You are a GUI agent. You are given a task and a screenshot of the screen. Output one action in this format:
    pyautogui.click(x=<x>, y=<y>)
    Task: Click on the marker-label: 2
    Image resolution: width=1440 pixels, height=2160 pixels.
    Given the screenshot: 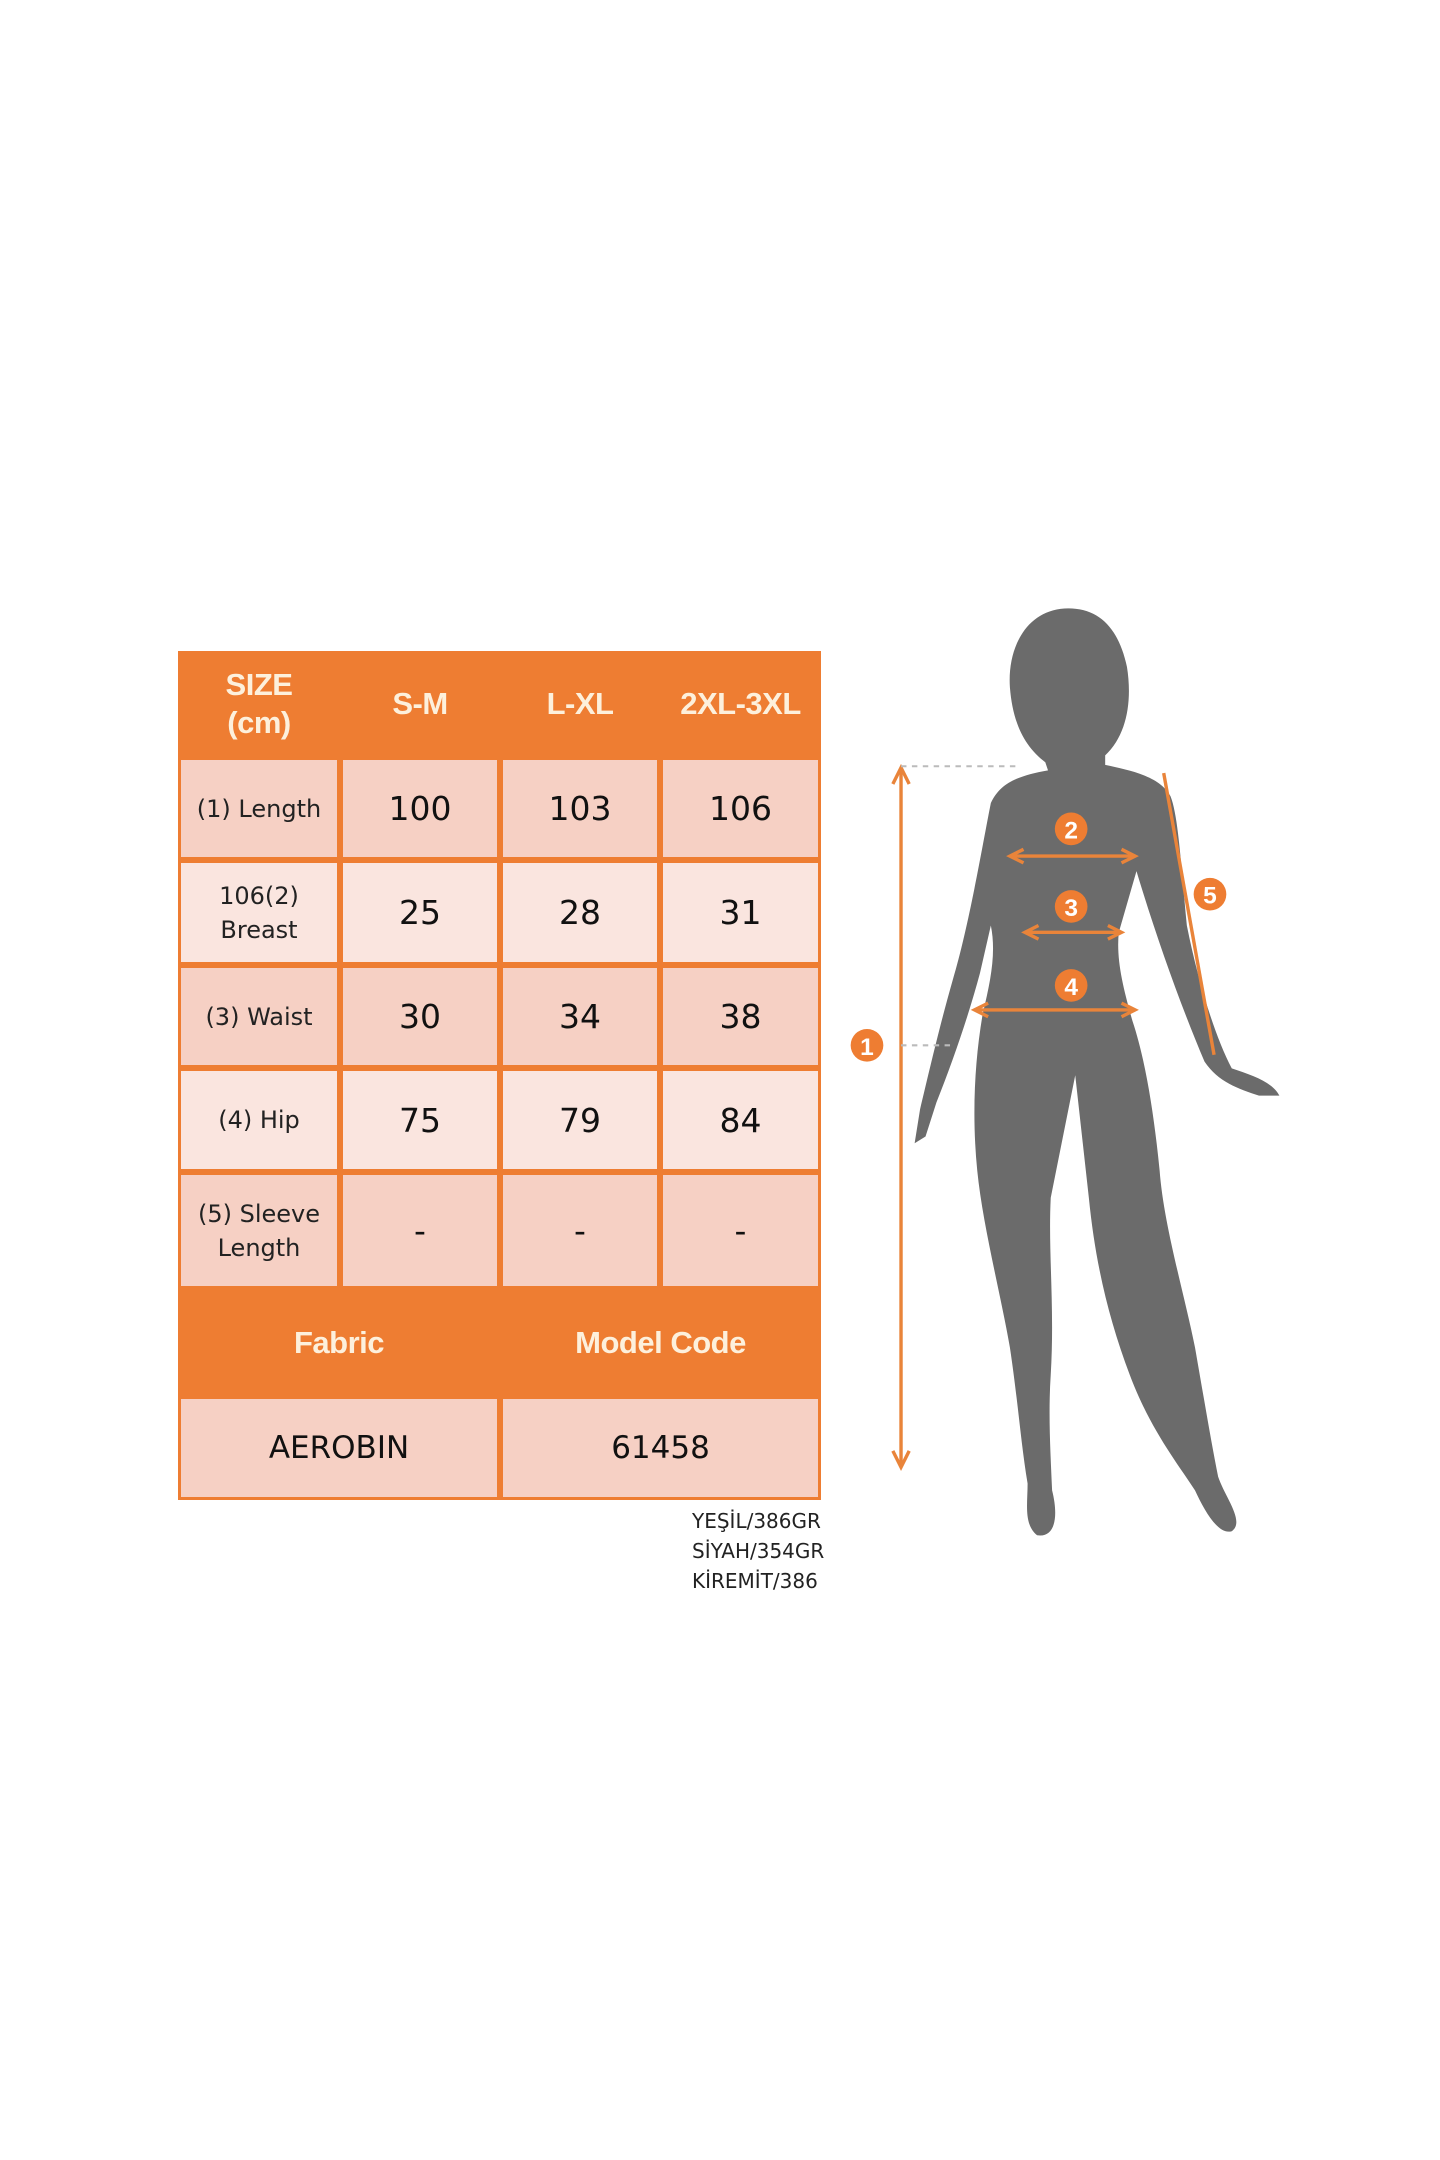 What is the action you would take?
    pyautogui.click(x=1071, y=830)
    